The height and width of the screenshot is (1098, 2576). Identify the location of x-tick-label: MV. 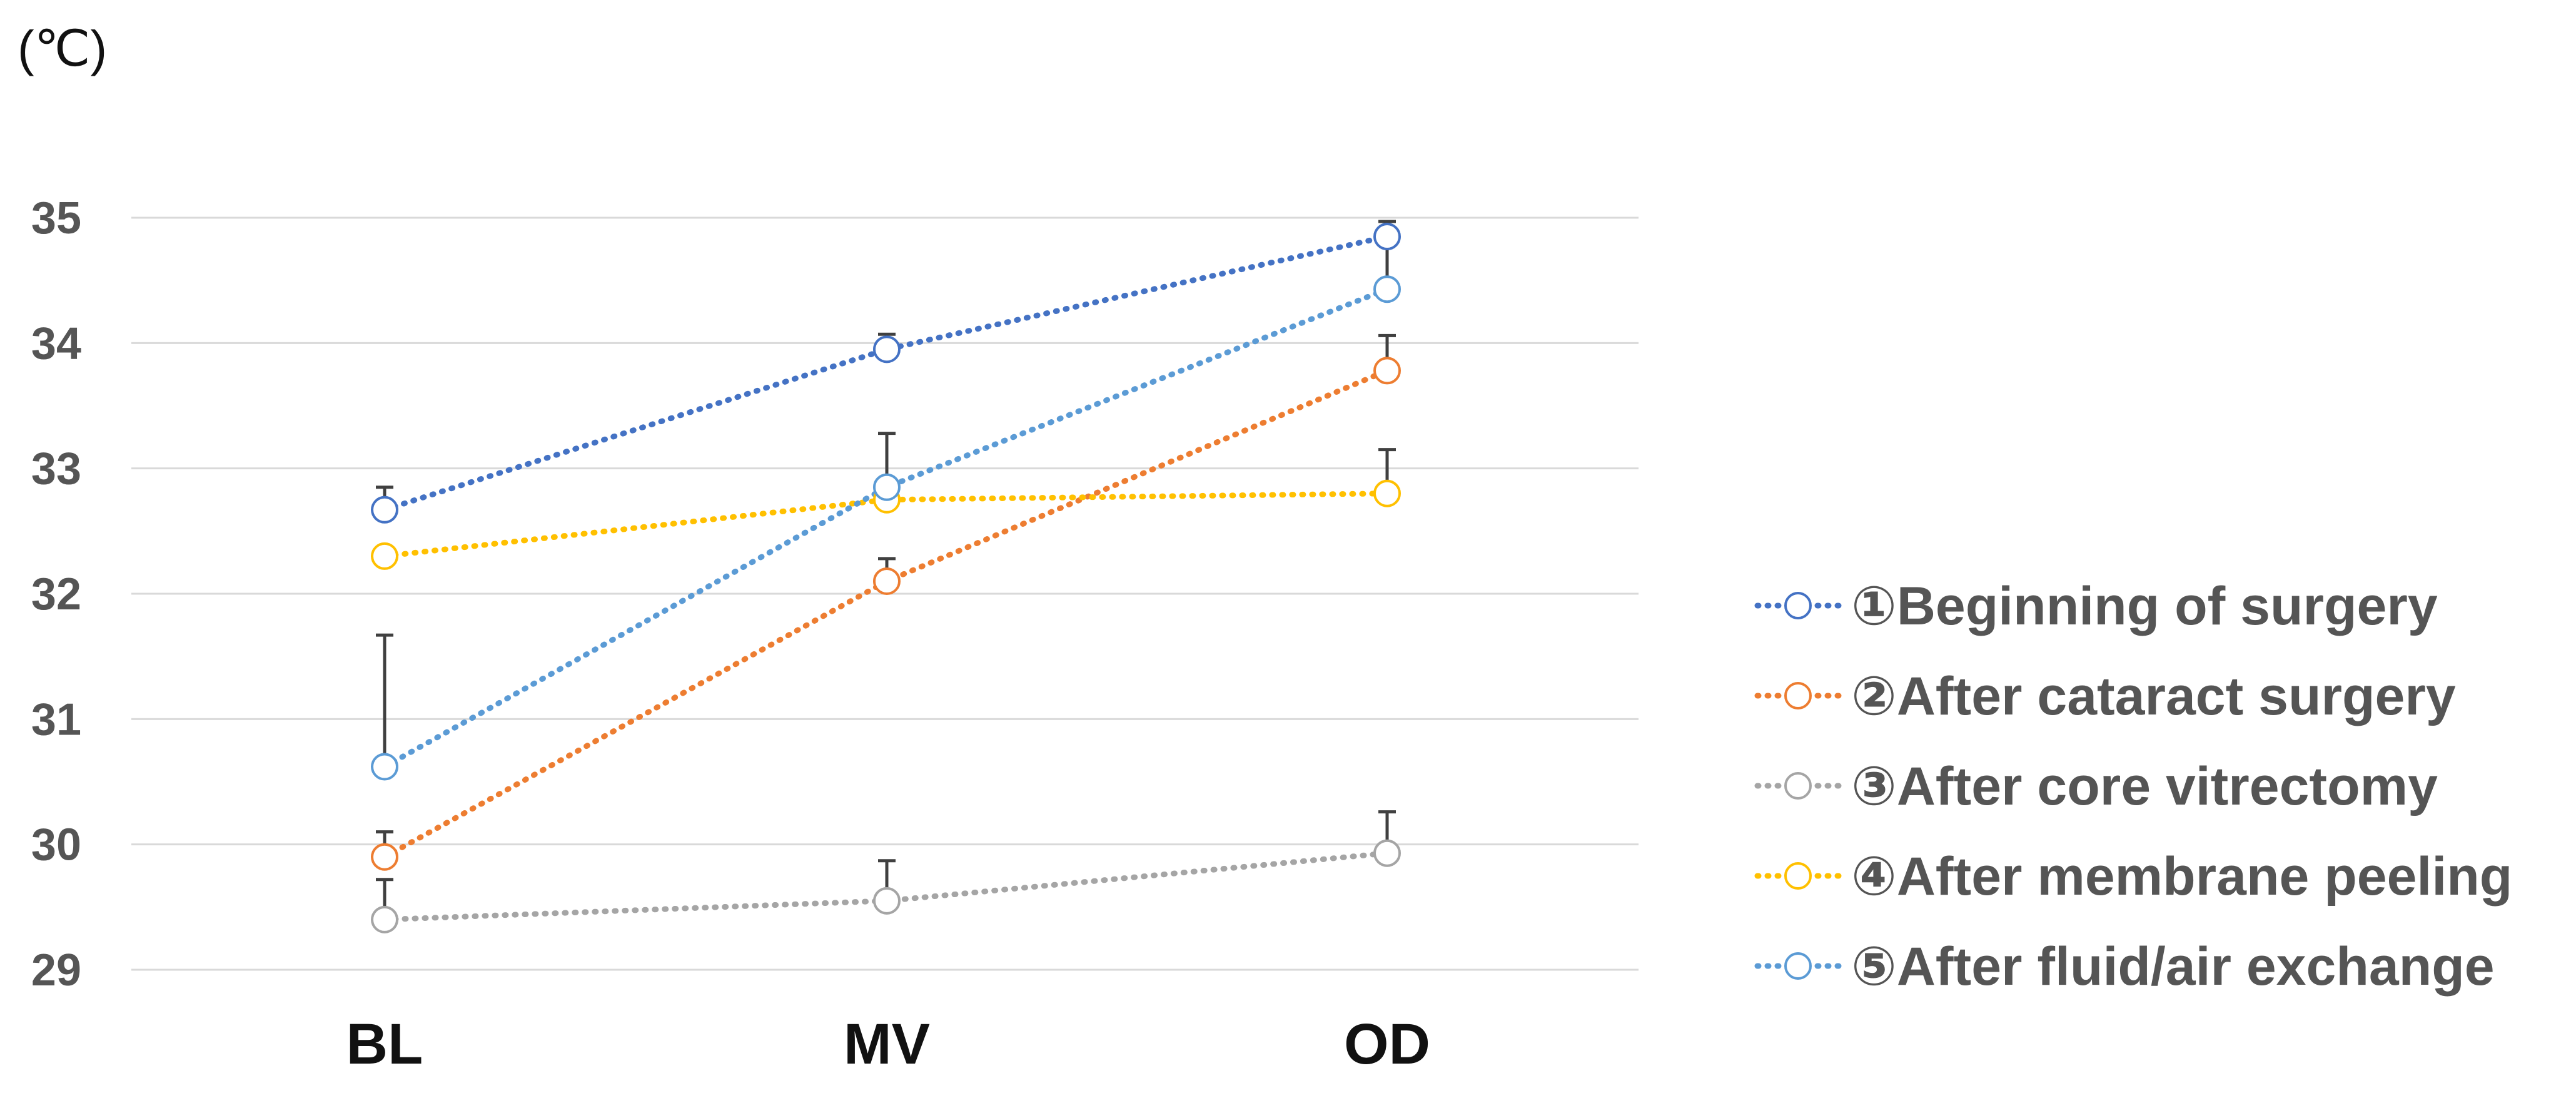
(887, 1044).